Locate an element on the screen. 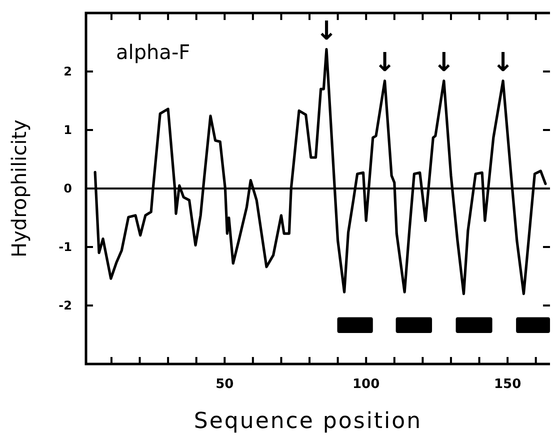  x-tick-label: 150 is located at coordinates (508, 384).